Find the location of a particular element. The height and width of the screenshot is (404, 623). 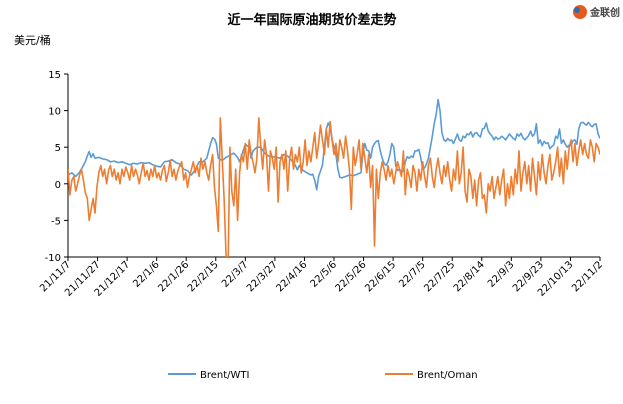

x-tick-label: 22/5/26 is located at coordinates (351, 276).